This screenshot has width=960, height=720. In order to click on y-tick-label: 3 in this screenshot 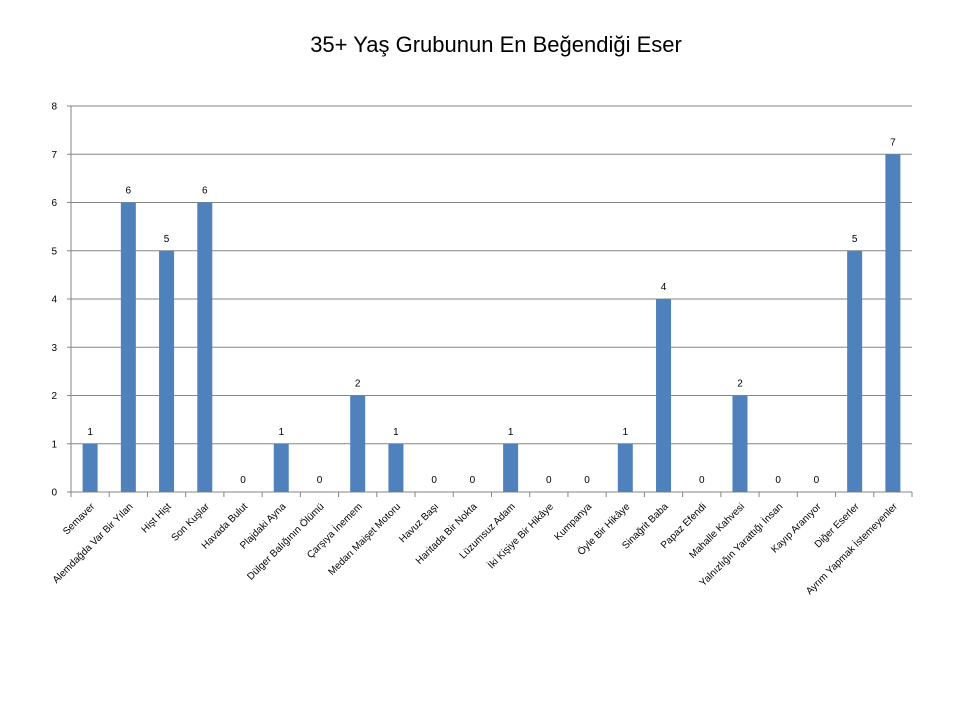, I will do `click(54, 348)`.